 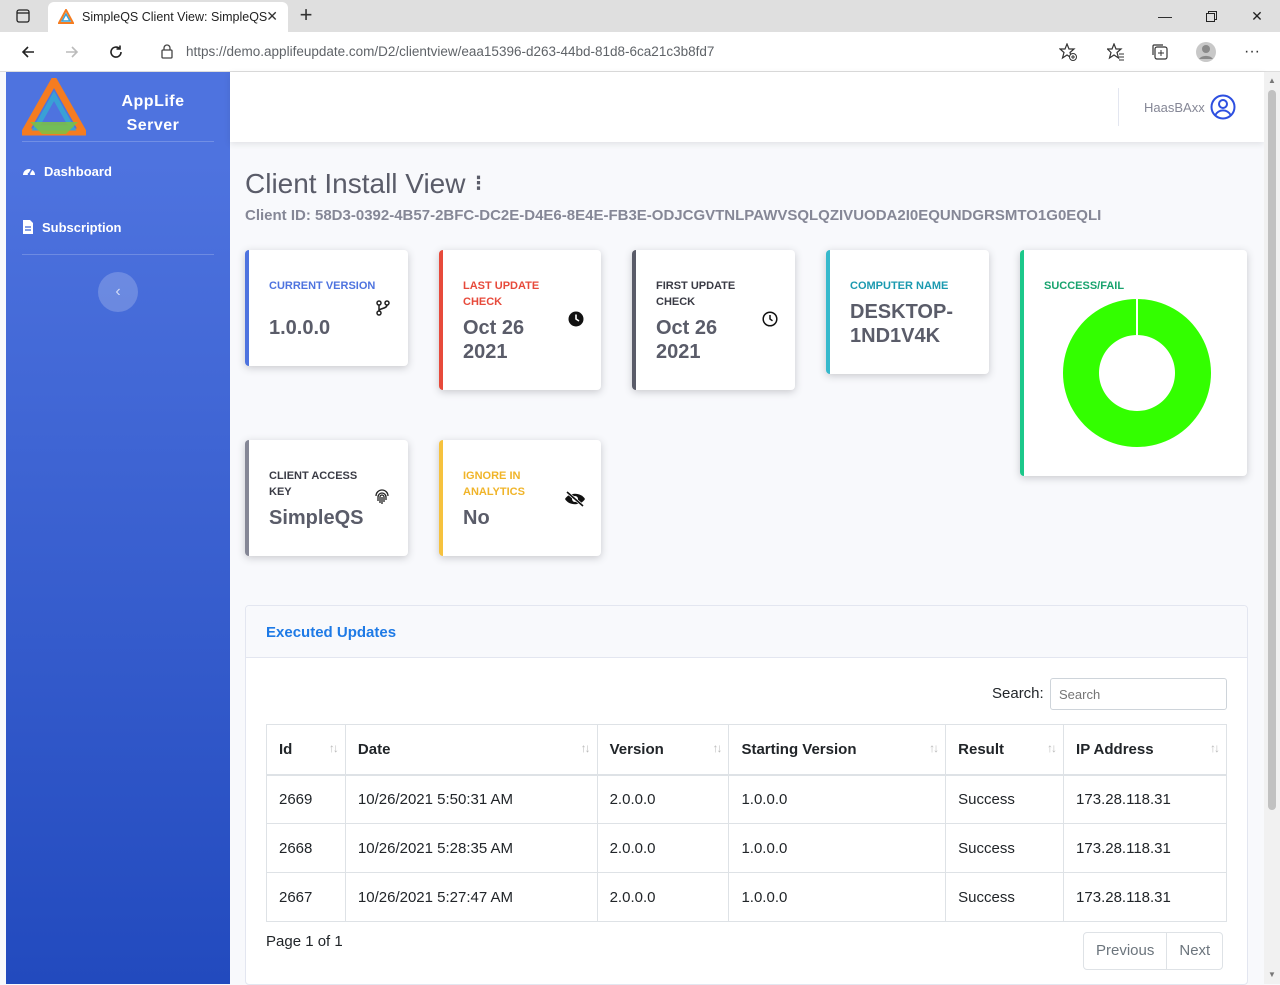 What do you see at coordinates (1223, 107) in the screenshot?
I see `user-circle-icon` at bounding box center [1223, 107].